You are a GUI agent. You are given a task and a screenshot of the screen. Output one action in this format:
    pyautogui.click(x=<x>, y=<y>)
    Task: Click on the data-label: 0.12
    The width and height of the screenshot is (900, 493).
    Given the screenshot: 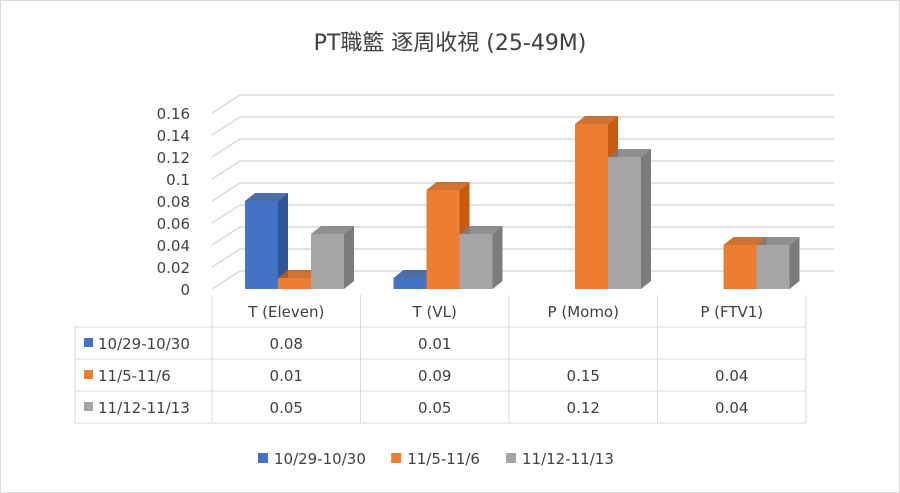 What is the action you would take?
    pyautogui.click(x=583, y=408)
    